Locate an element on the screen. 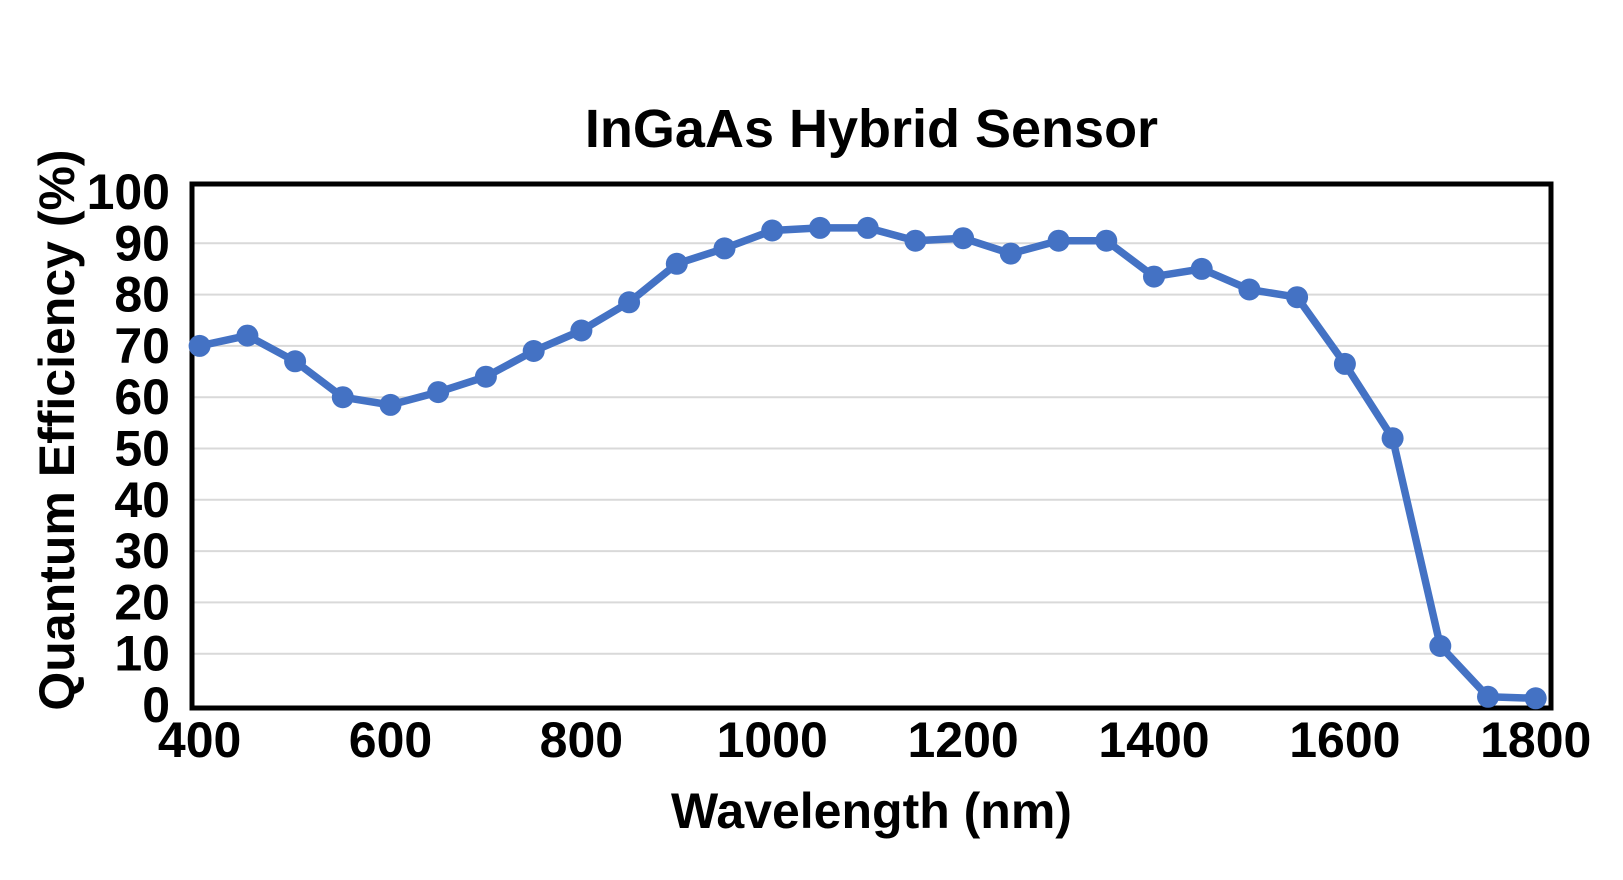 This screenshot has height=880, width=1623. data-point-400nm is located at coordinates (199, 345).